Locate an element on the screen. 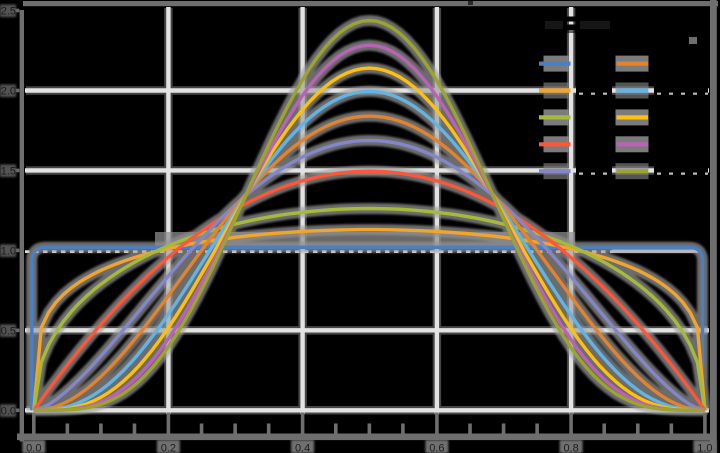  svg-text: 1.5 is located at coordinates (8, 171).